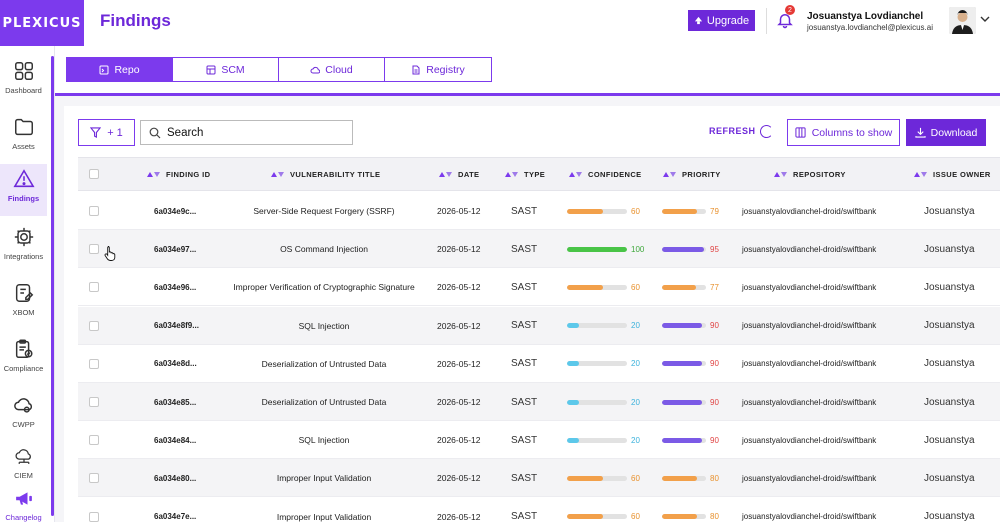  What do you see at coordinates (865, 16) in the screenshot?
I see `user-name: Josuanstya Lovdianchel` at bounding box center [865, 16].